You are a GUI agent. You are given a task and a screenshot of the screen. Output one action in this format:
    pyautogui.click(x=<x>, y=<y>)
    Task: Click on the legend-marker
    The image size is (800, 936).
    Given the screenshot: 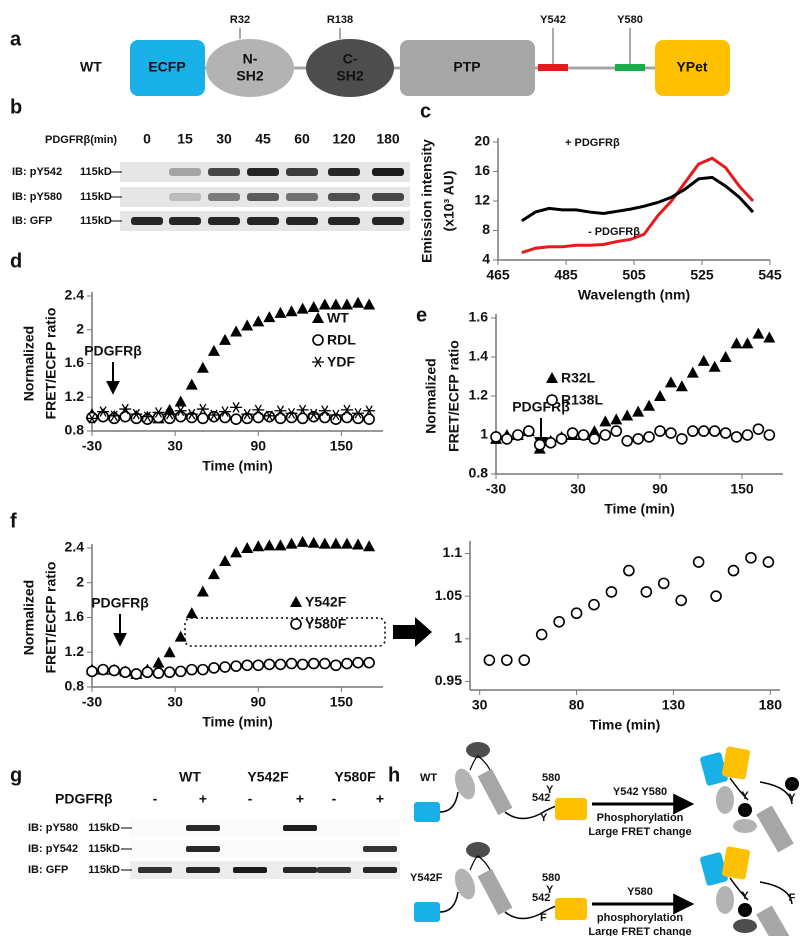 What is the action you would take?
    pyautogui.click(x=318, y=317)
    